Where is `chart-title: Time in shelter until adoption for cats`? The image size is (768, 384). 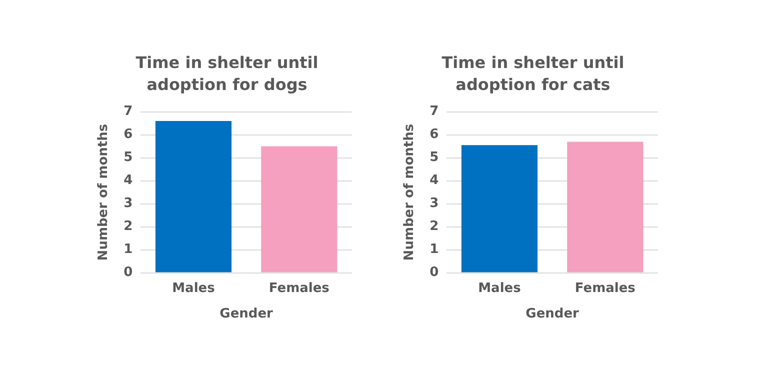
chart-title: Time in shelter until adoption for cats is located at coordinates (533, 74).